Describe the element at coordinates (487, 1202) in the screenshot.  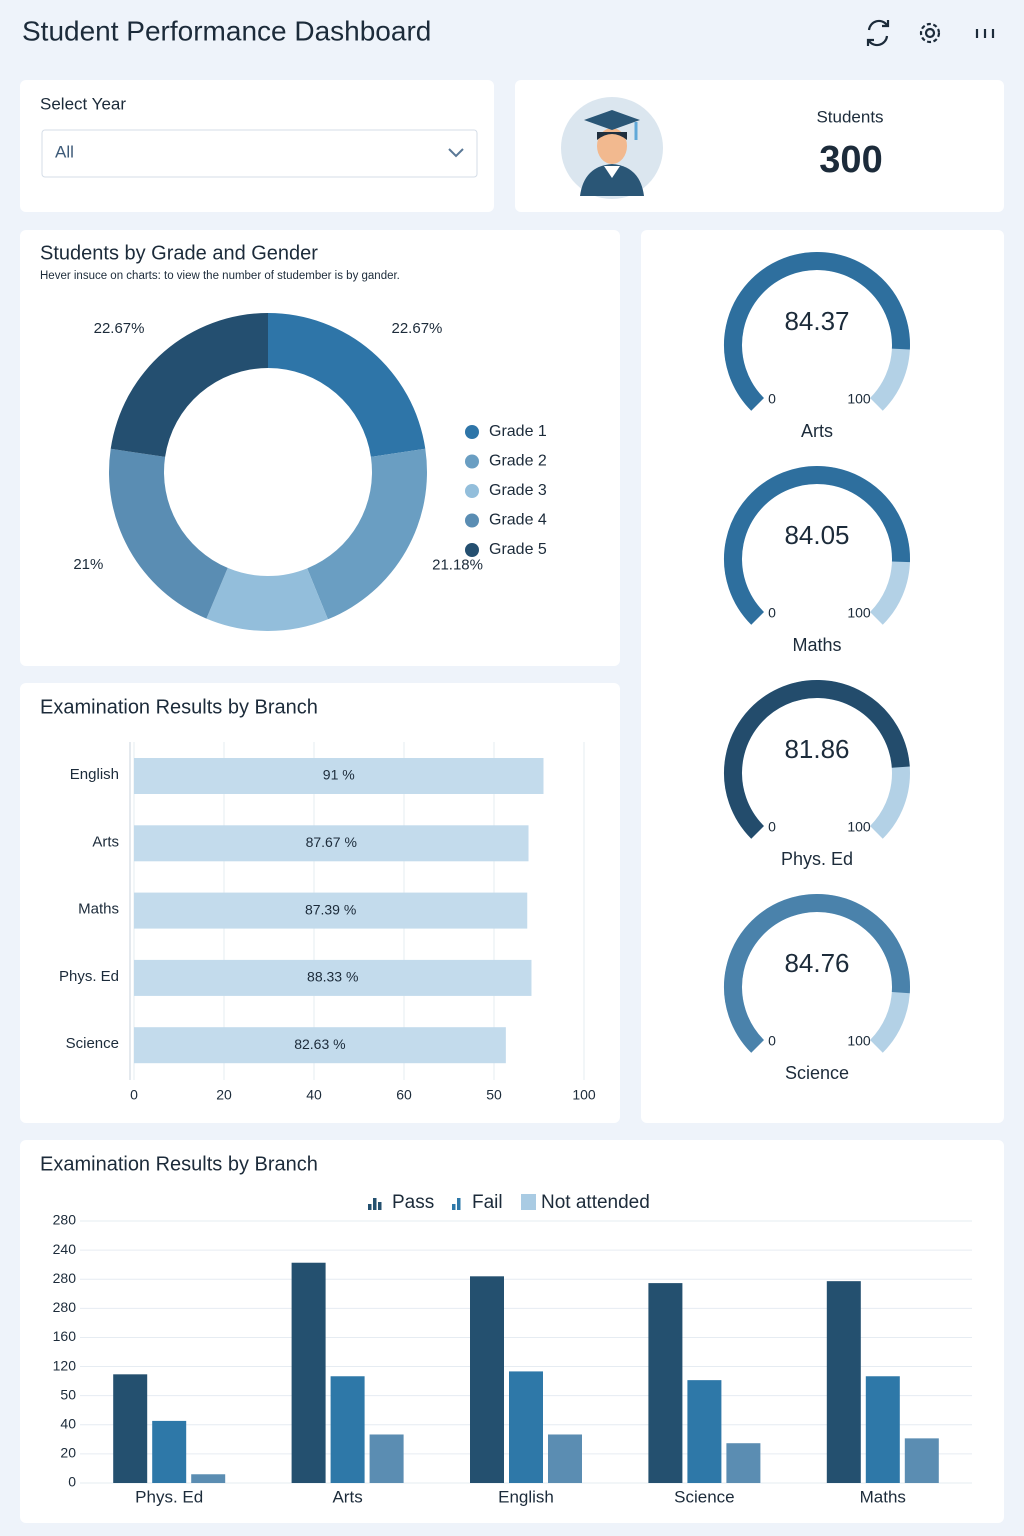
I see `legend-label: Fail` at that location.